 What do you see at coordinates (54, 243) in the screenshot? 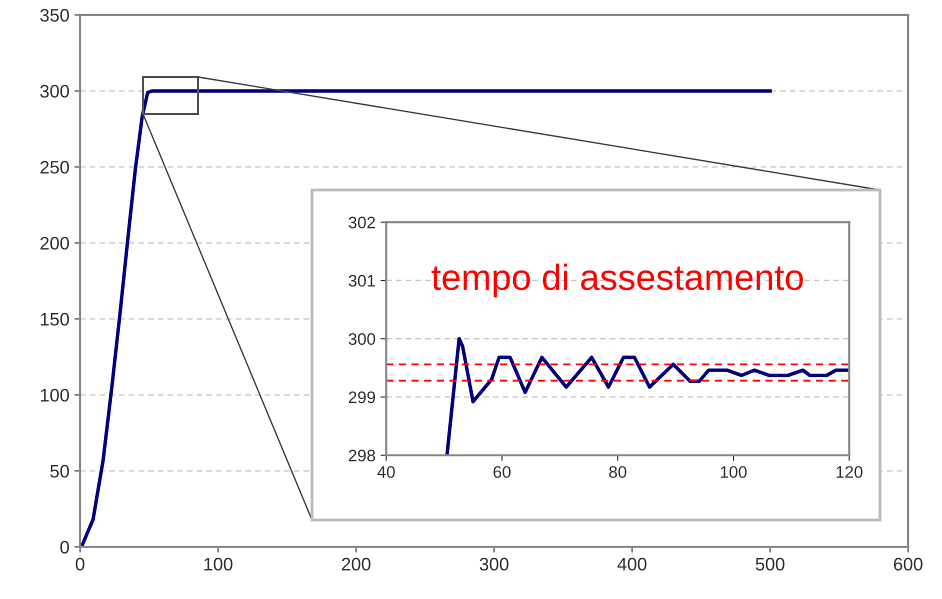
I see `y-tick-label: 200` at bounding box center [54, 243].